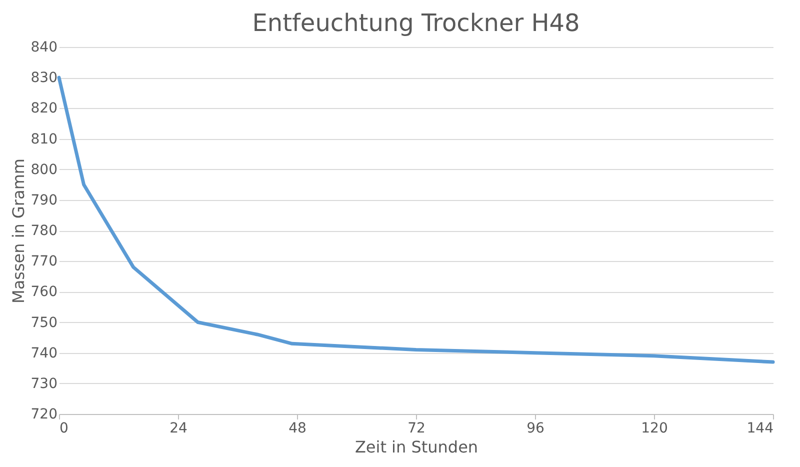 Image resolution: width=800 pixels, height=467 pixels. I want to click on y-tick-label: 740, so click(44, 353).